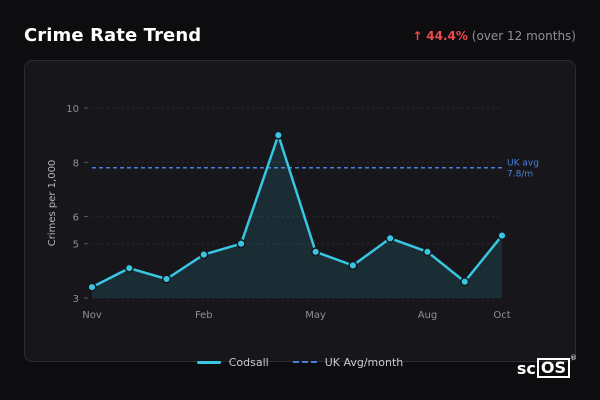 The image size is (600, 400). I want to click on chart-legend: Codsall UK Avg/month, so click(300, 362).